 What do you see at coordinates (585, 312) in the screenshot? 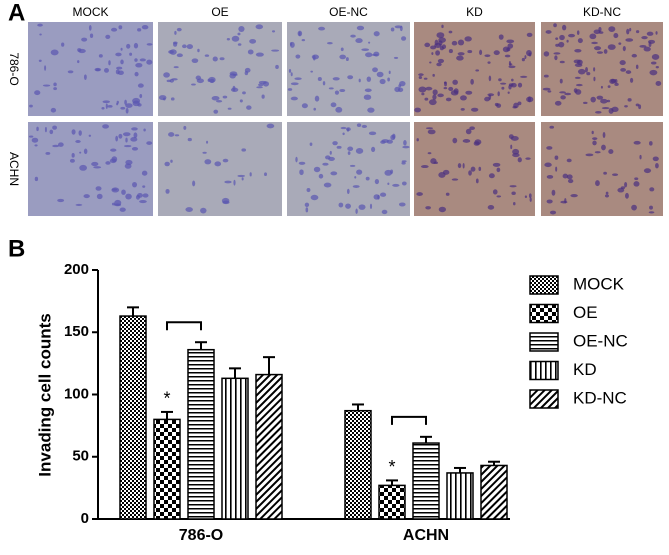
I see `legend-label: OE` at bounding box center [585, 312].